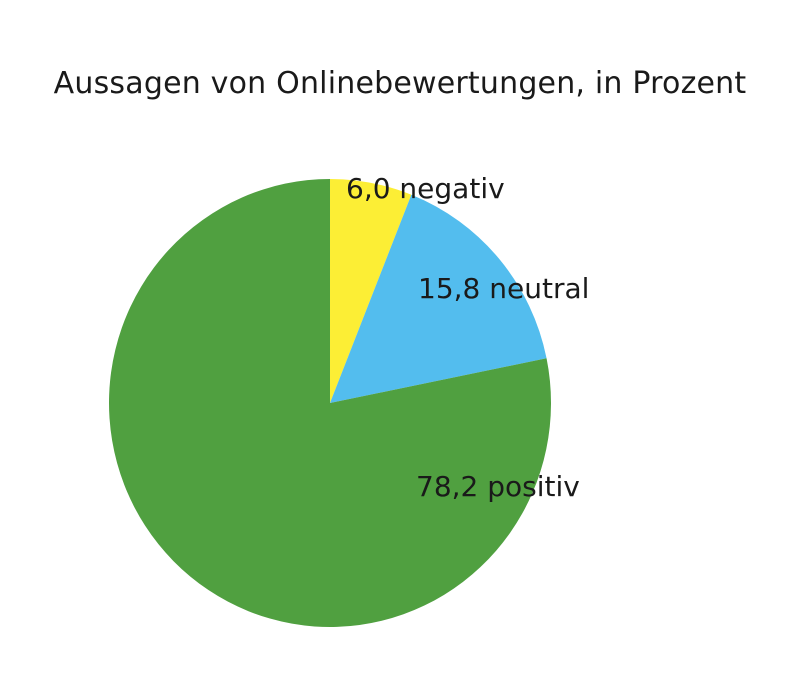  Describe the element at coordinates (503, 288) in the screenshot. I see `slice-label-neutral: 15,8 neutral` at that location.